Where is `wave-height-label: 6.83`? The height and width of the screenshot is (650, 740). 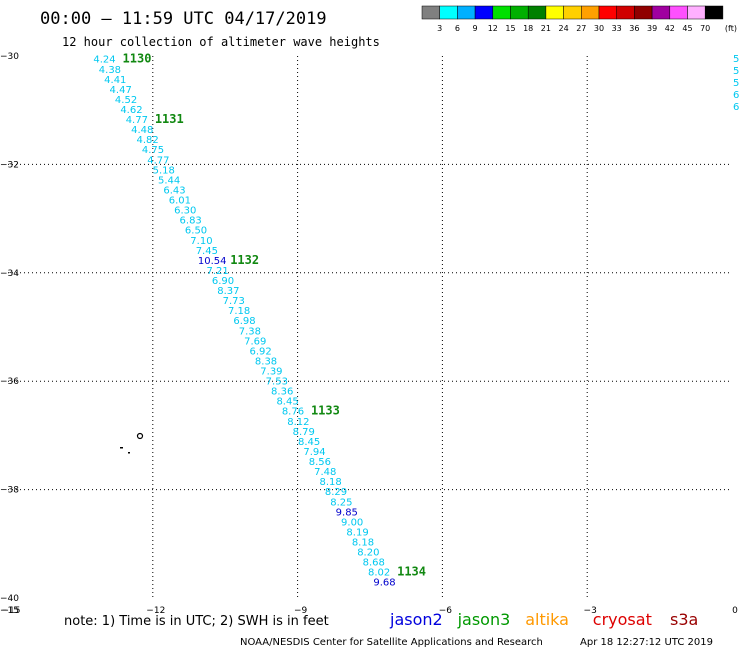 wave-height-label: 6.83 is located at coordinates (191, 221).